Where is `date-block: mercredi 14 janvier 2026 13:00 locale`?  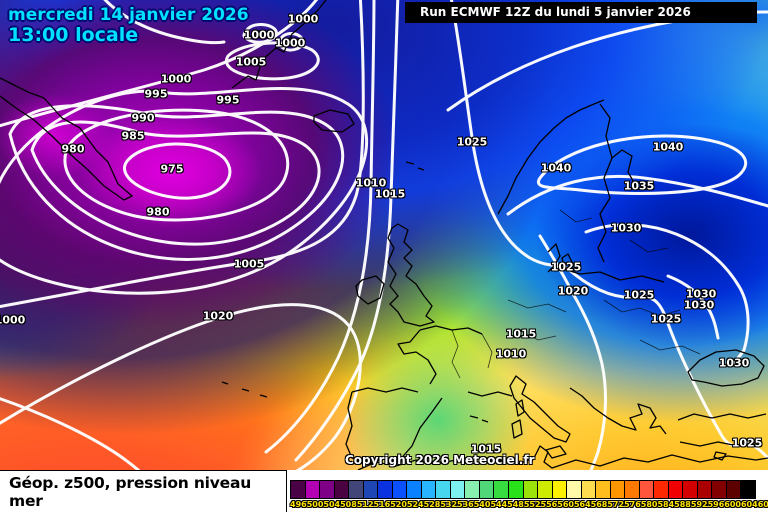
date-block: mercredi 14 janvier 2026 13:00 locale is located at coordinates (128, 26).